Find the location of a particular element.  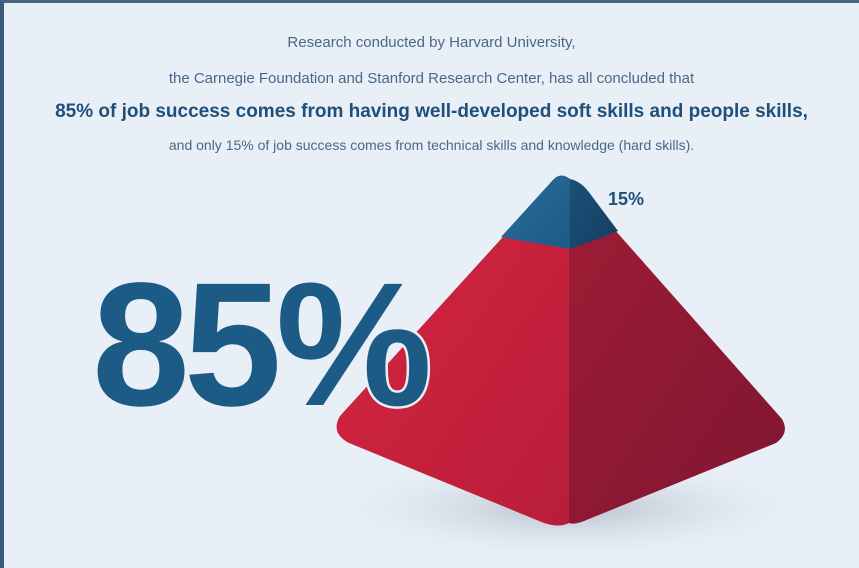

big-stat-85-percent: 85% is located at coordinates (260, 345).